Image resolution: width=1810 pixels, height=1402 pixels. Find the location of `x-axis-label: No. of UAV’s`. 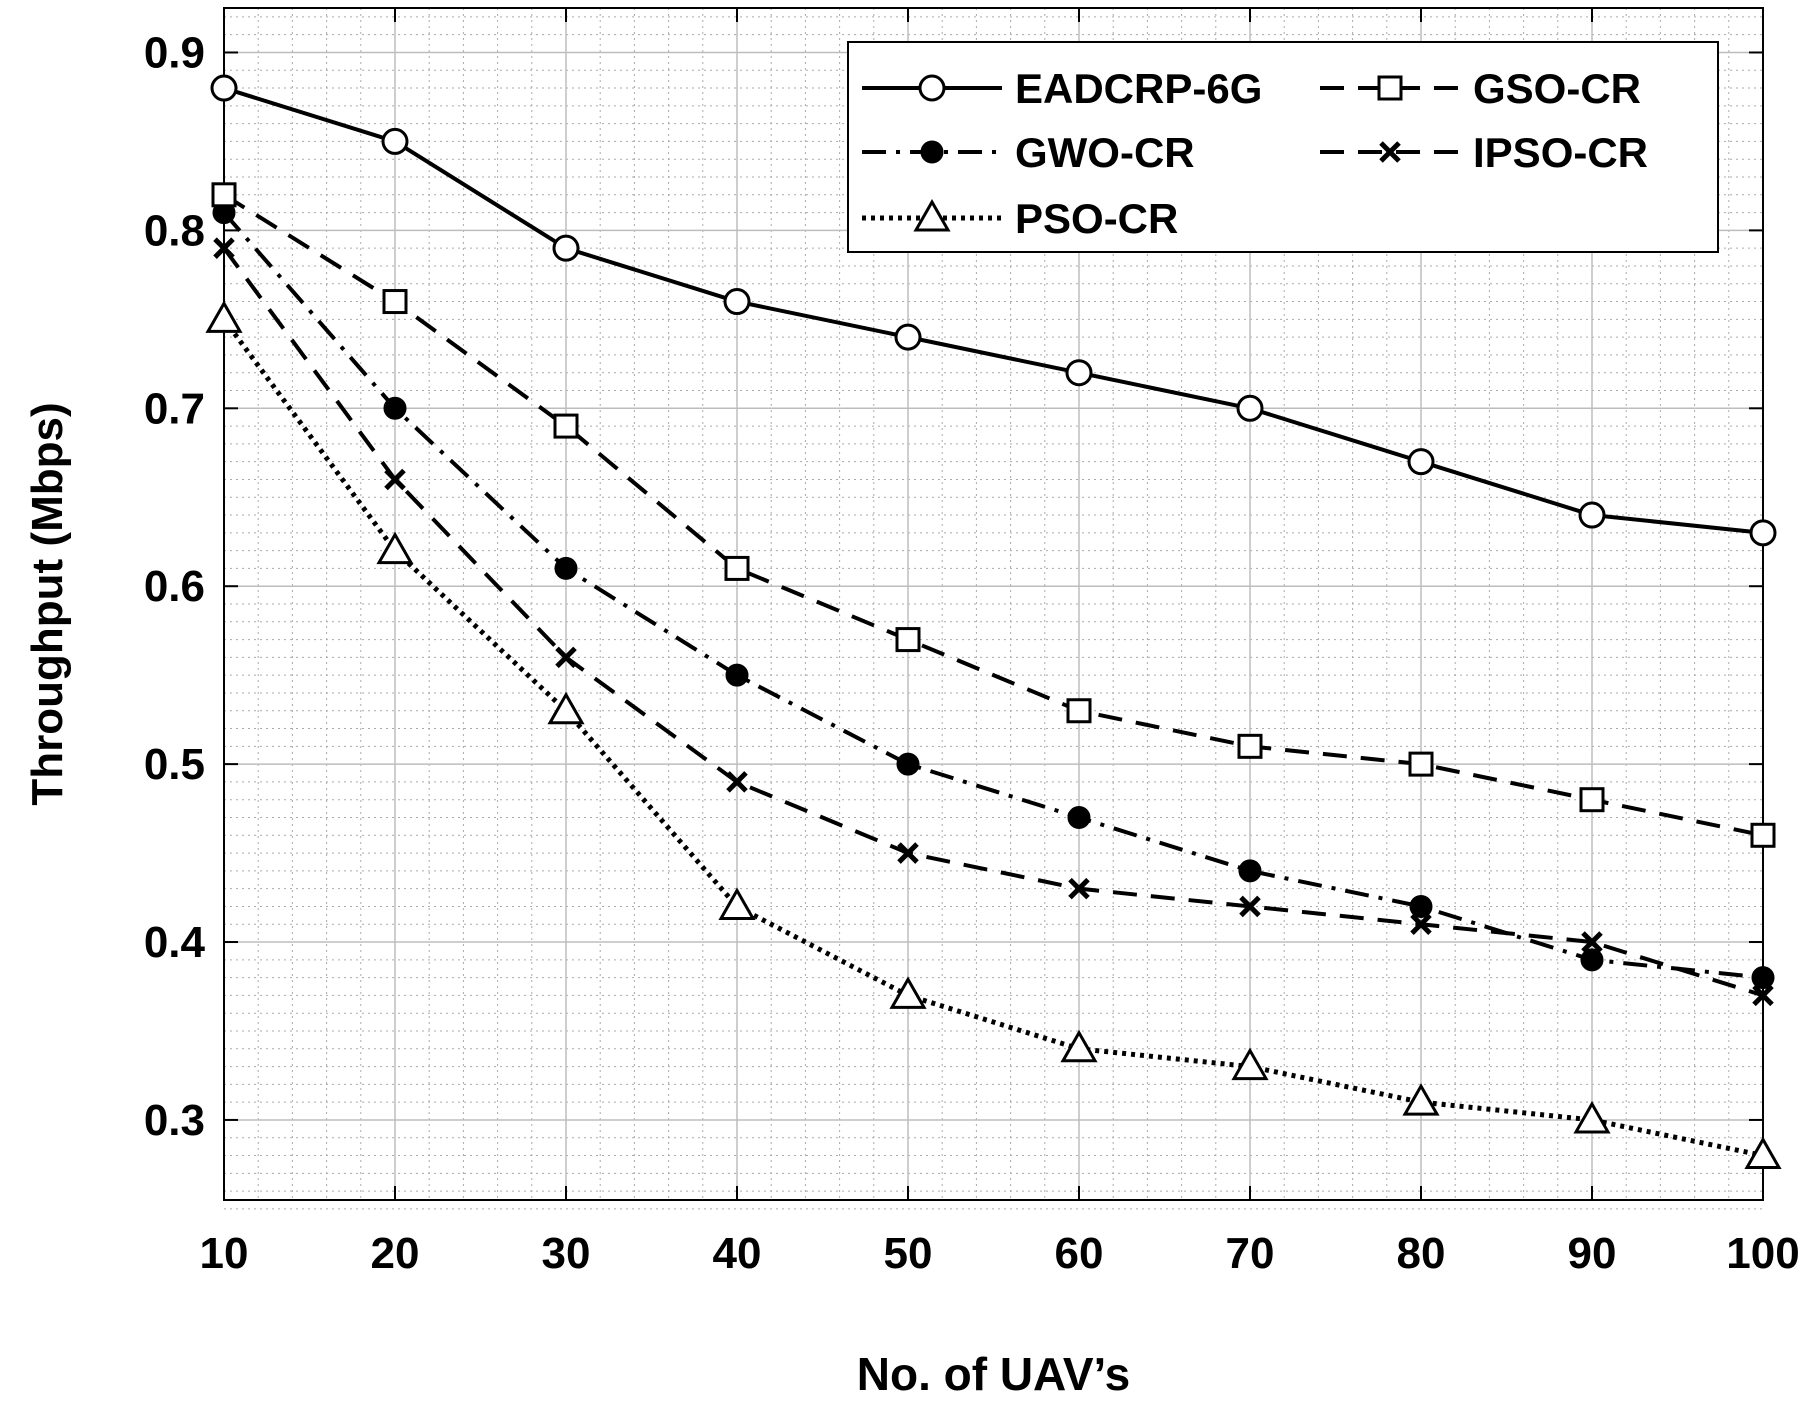

x-axis-label: No. of UAV’s is located at coordinates (993, 1374).